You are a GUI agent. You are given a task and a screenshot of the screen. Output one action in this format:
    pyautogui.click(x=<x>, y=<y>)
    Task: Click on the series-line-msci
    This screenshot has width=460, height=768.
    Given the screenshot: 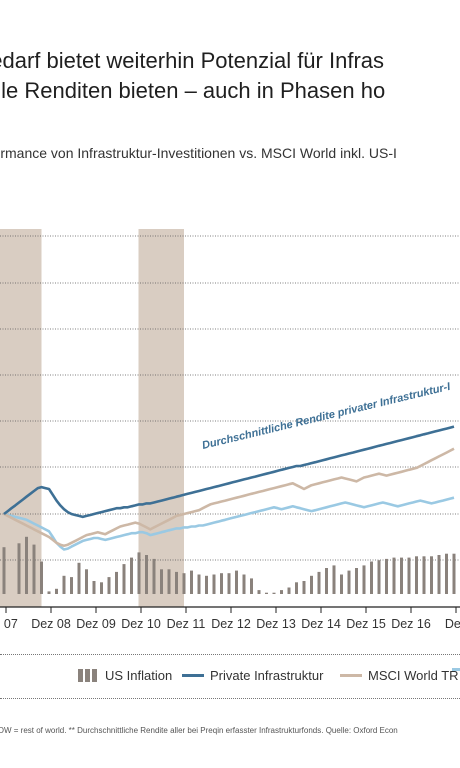 What is the action you would take?
    pyautogui.click(x=229, y=497)
    